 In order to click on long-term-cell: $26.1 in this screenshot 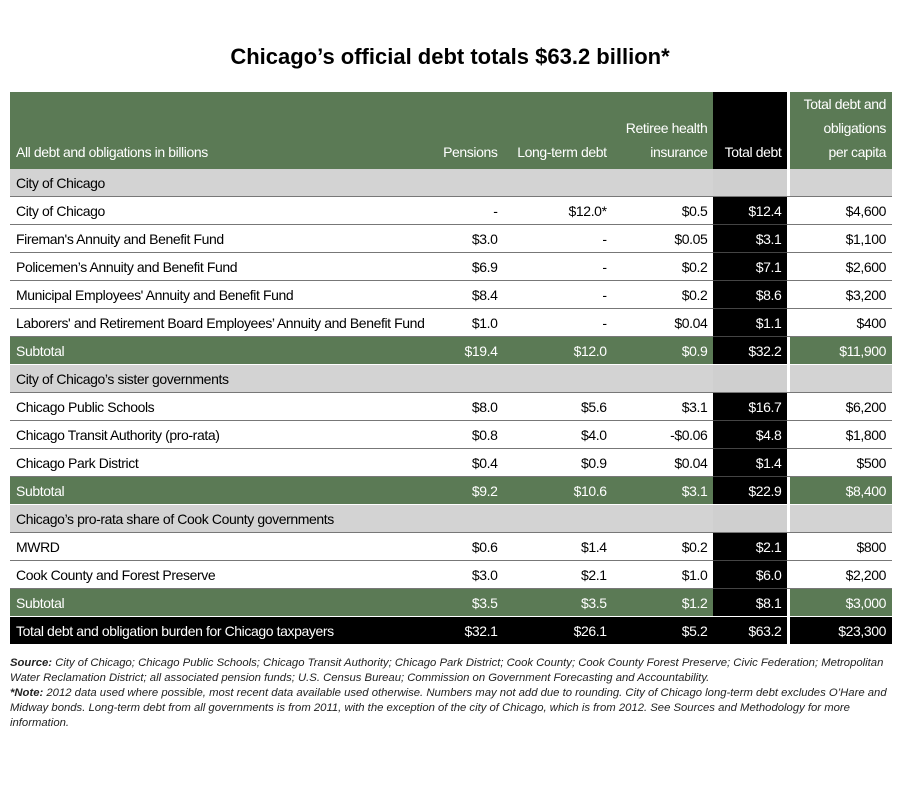, I will do `click(558, 630)`.